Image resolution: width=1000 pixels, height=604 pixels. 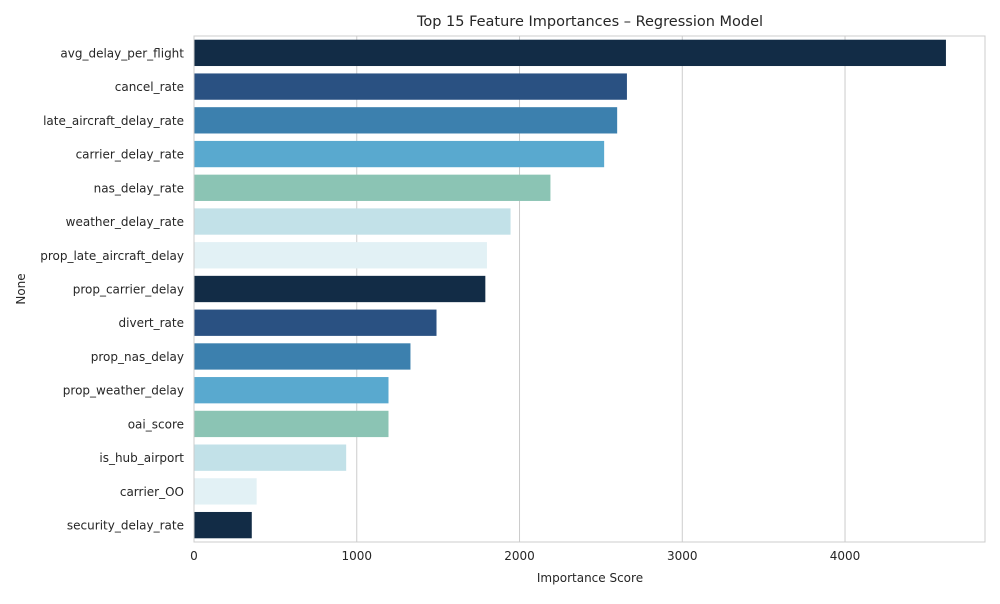 I want to click on bar-avg-delay-per-flight, so click(x=570, y=53).